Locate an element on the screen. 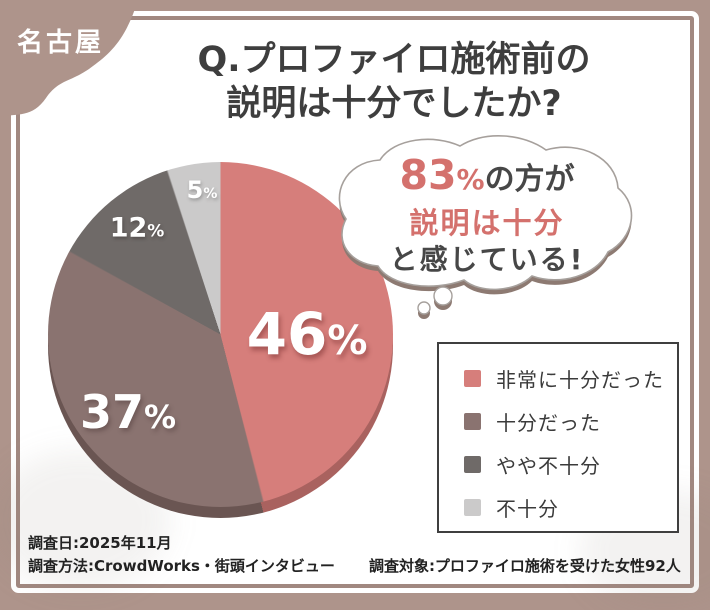  pie-label-slice1: 46% is located at coordinates (307, 334).